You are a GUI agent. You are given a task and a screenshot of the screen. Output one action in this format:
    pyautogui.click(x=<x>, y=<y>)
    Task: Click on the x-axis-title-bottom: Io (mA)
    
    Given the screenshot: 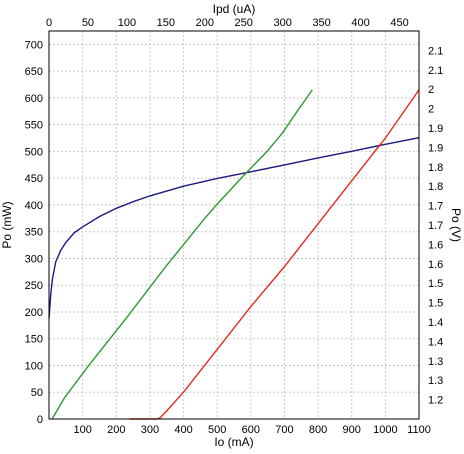 What is the action you would take?
    pyautogui.click(x=233, y=442)
    